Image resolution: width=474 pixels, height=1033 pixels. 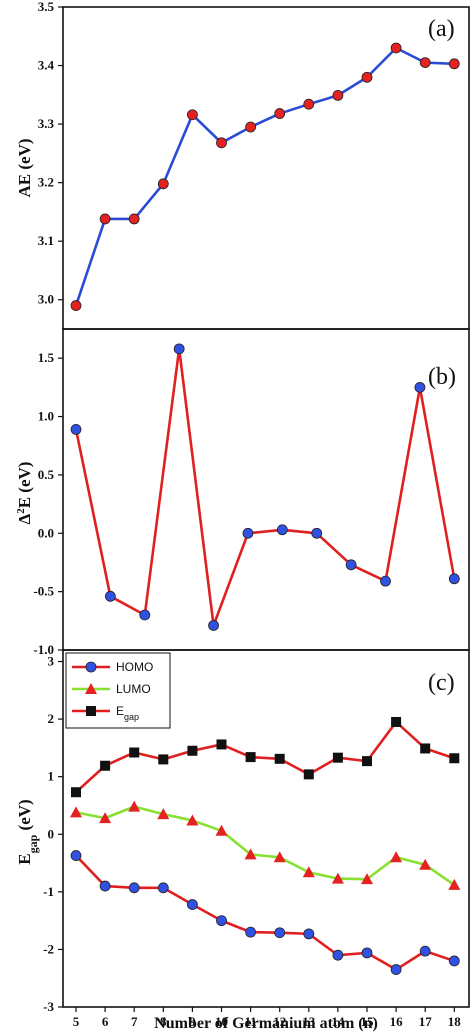 What do you see at coordinates (192, 1021) in the screenshot?
I see `x-tick-label: 9` at bounding box center [192, 1021].